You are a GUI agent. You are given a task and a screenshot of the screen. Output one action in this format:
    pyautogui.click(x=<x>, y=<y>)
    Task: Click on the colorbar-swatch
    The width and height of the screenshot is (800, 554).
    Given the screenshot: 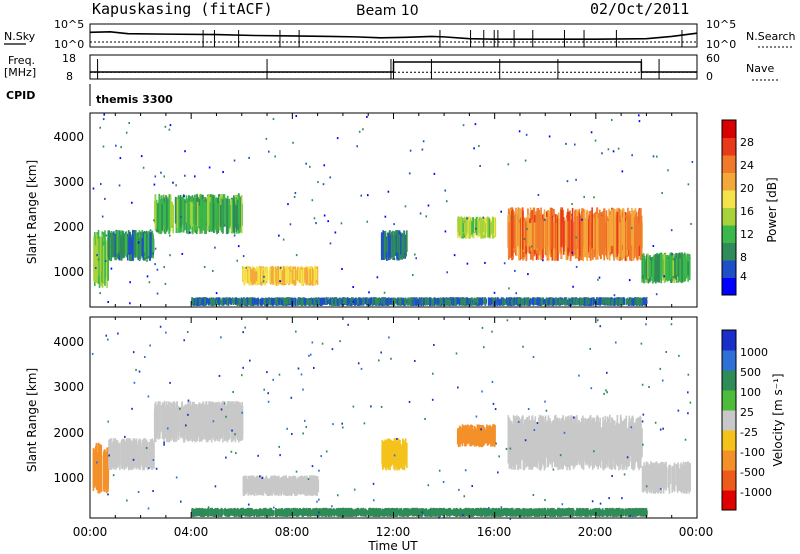 What is the action you would take?
    pyautogui.click(x=729, y=181)
    